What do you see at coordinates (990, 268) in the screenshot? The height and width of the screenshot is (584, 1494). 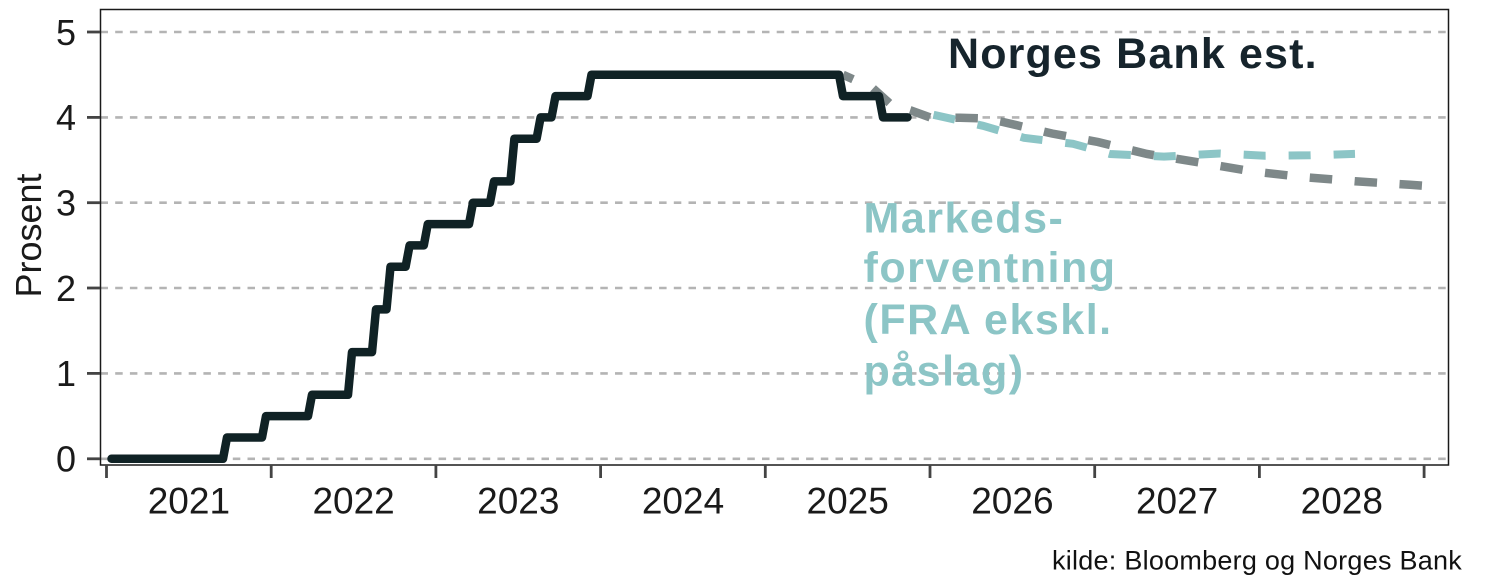 I see `svg-text: forventning` at bounding box center [990, 268].